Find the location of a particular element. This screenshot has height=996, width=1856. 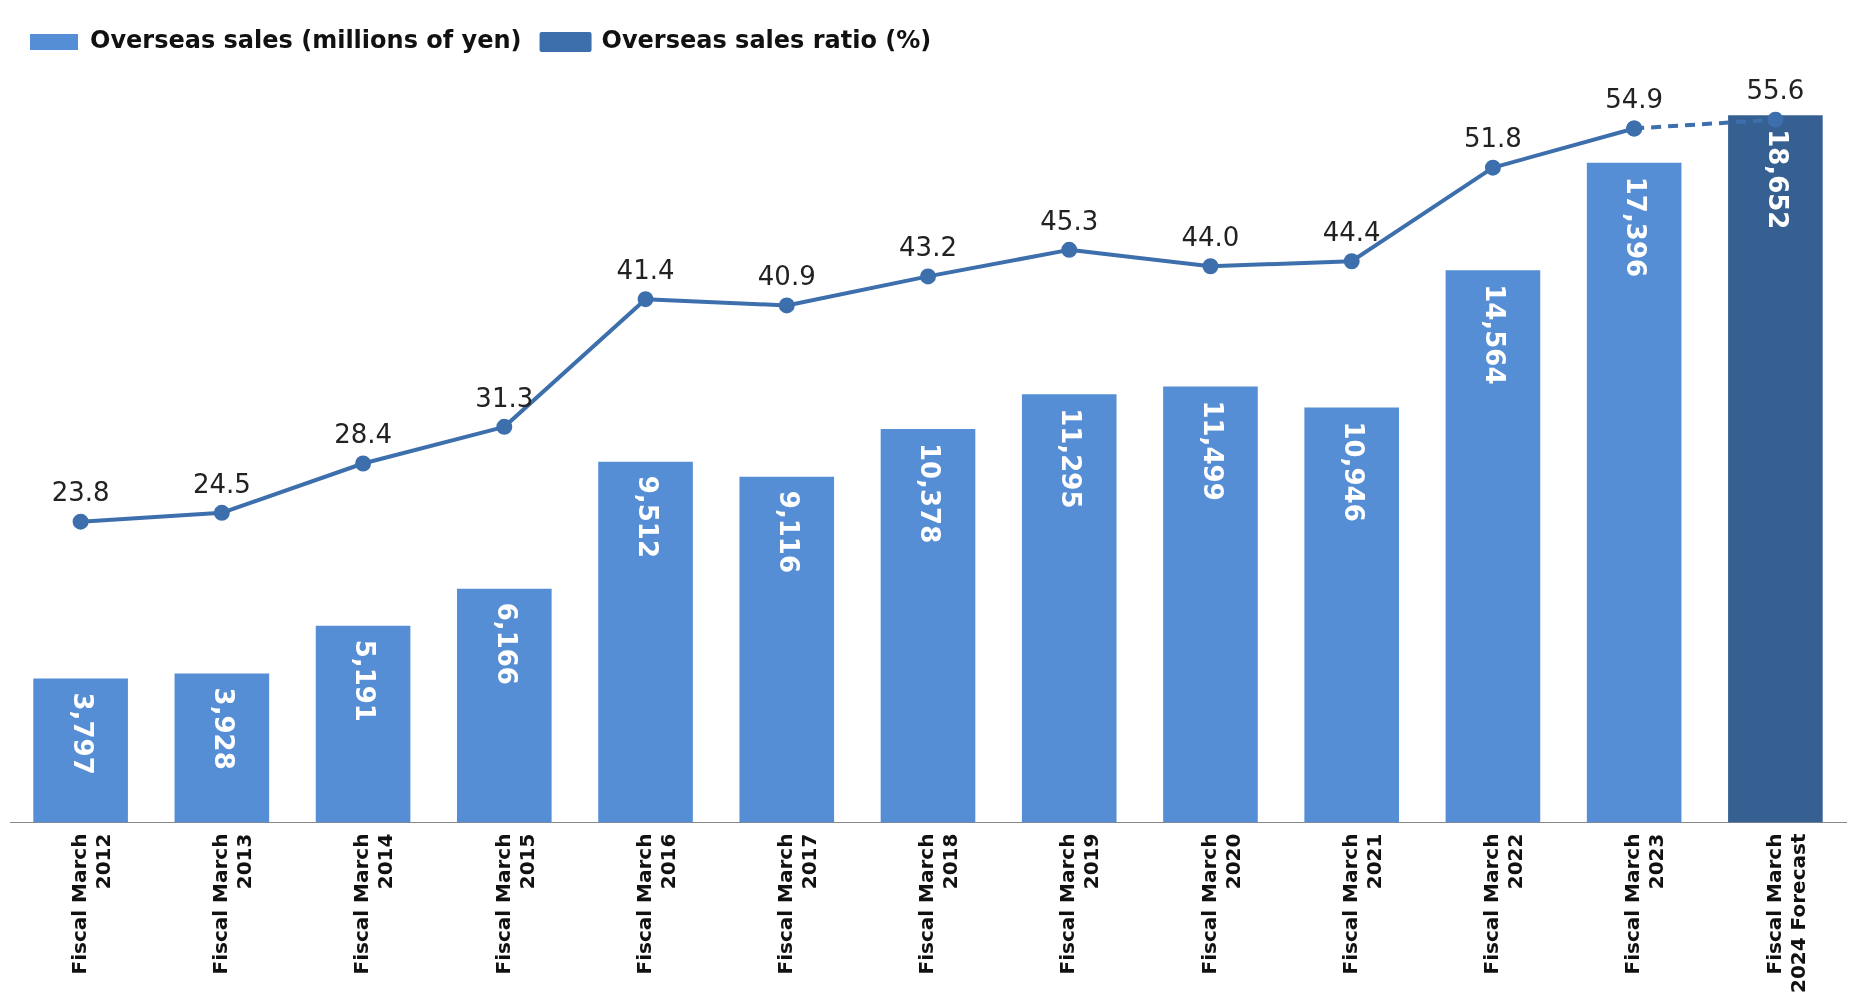

data-label: 11,295 is located at coordinates (1071, 458).